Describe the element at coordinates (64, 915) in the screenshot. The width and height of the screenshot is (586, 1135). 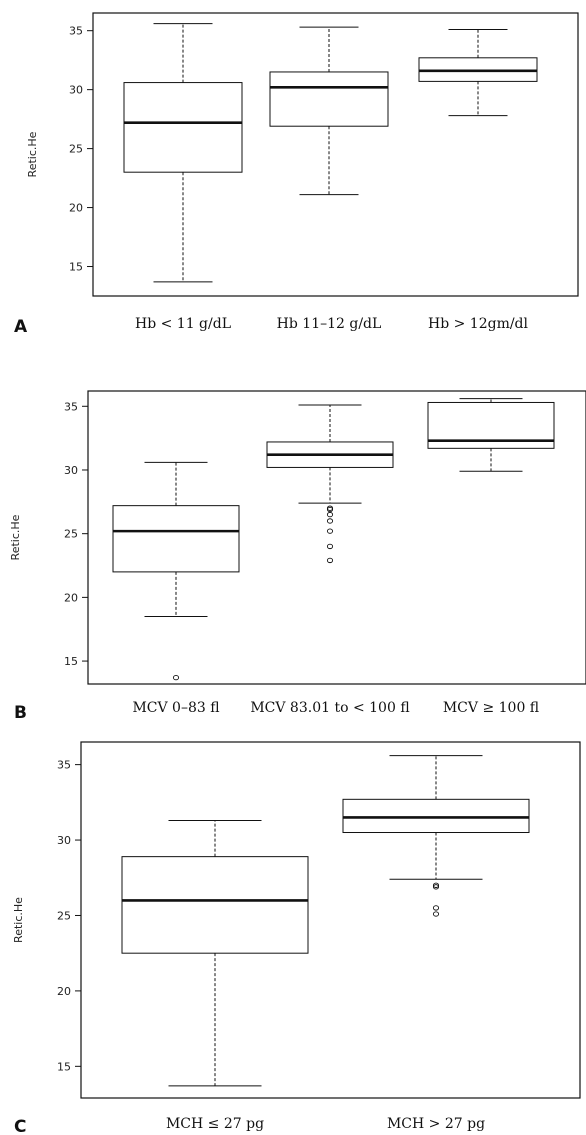
I see `panel-c-ytick-label-2: 25` at that location.